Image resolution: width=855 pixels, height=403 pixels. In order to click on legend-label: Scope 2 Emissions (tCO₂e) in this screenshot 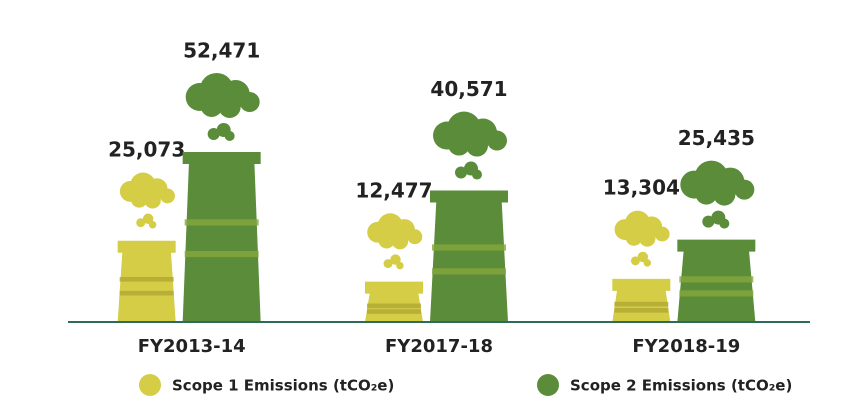, I will do `click(681, 386)`.